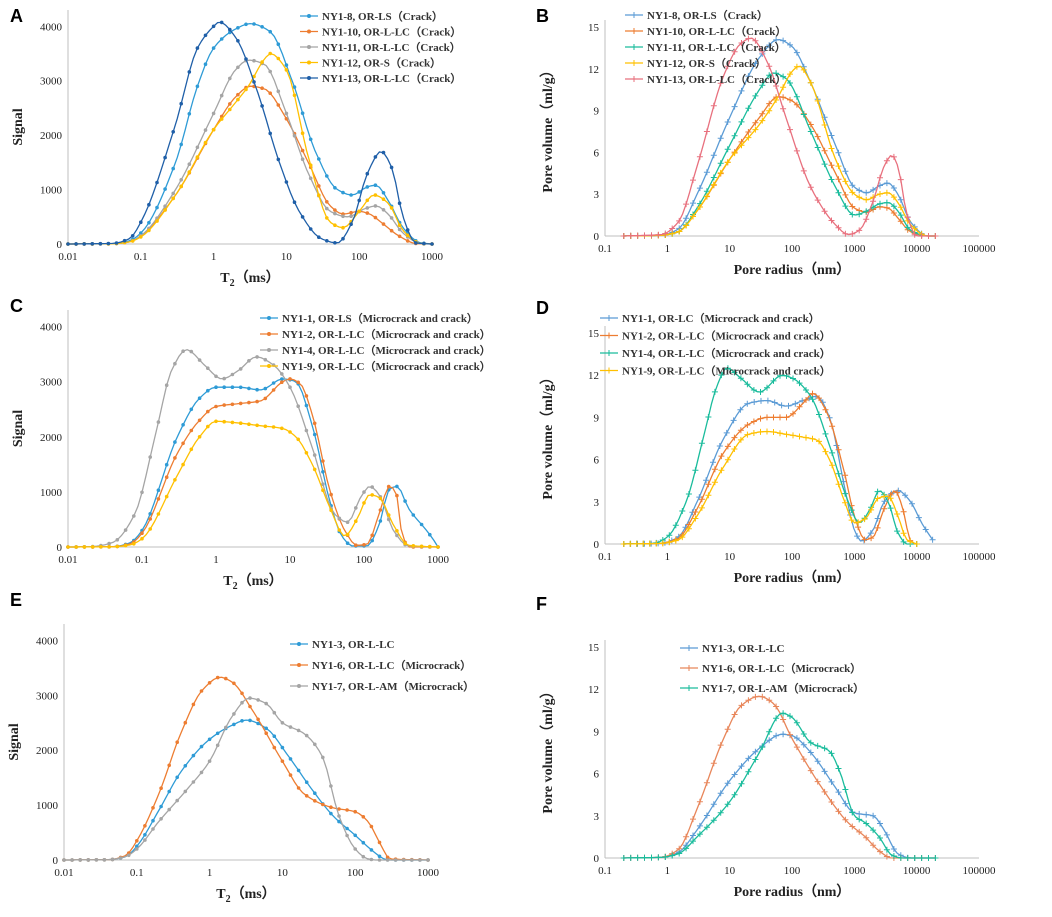 This screenshot has height=917, width=1052. What do you see at coordinates (432, 257) in the screenshot?
I see `x-tick-label: 1000` at bounding box center [432, 257].